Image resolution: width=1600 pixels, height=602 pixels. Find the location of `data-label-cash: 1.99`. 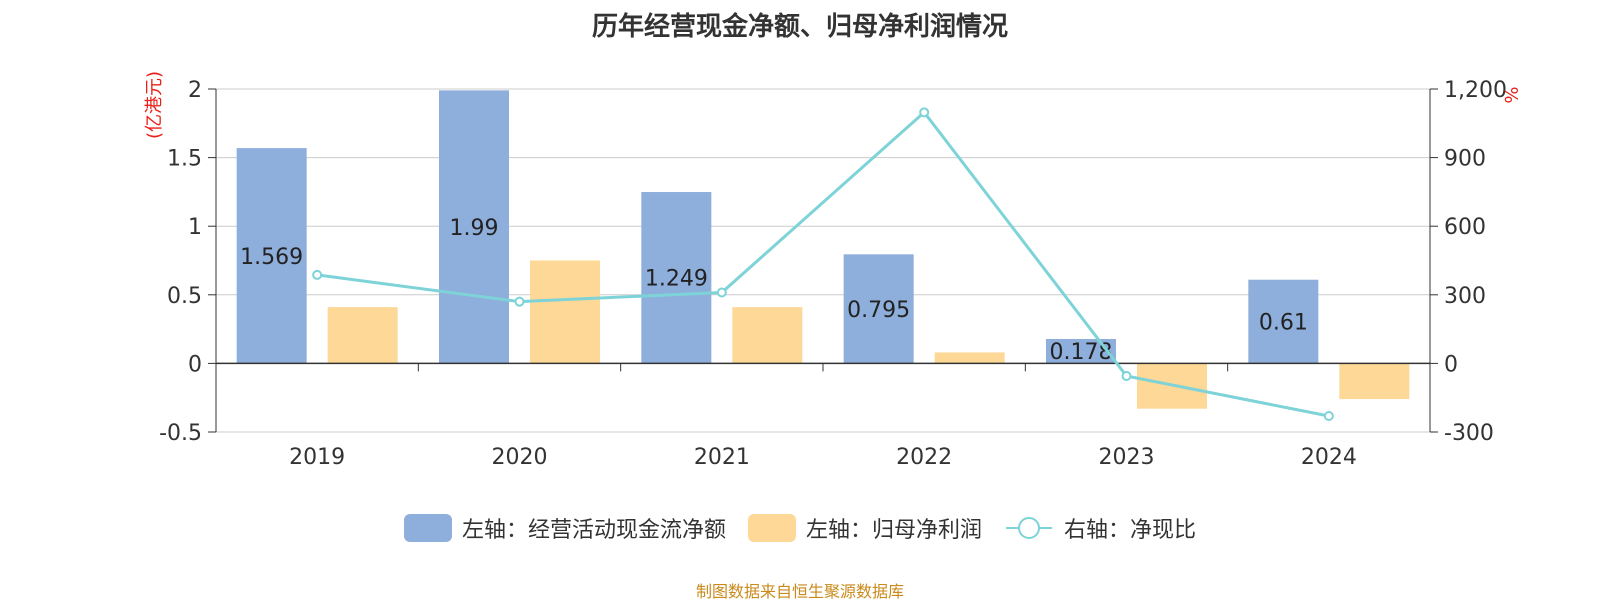

data-label-cash: 1.99 is located at coordinates (474, 228).